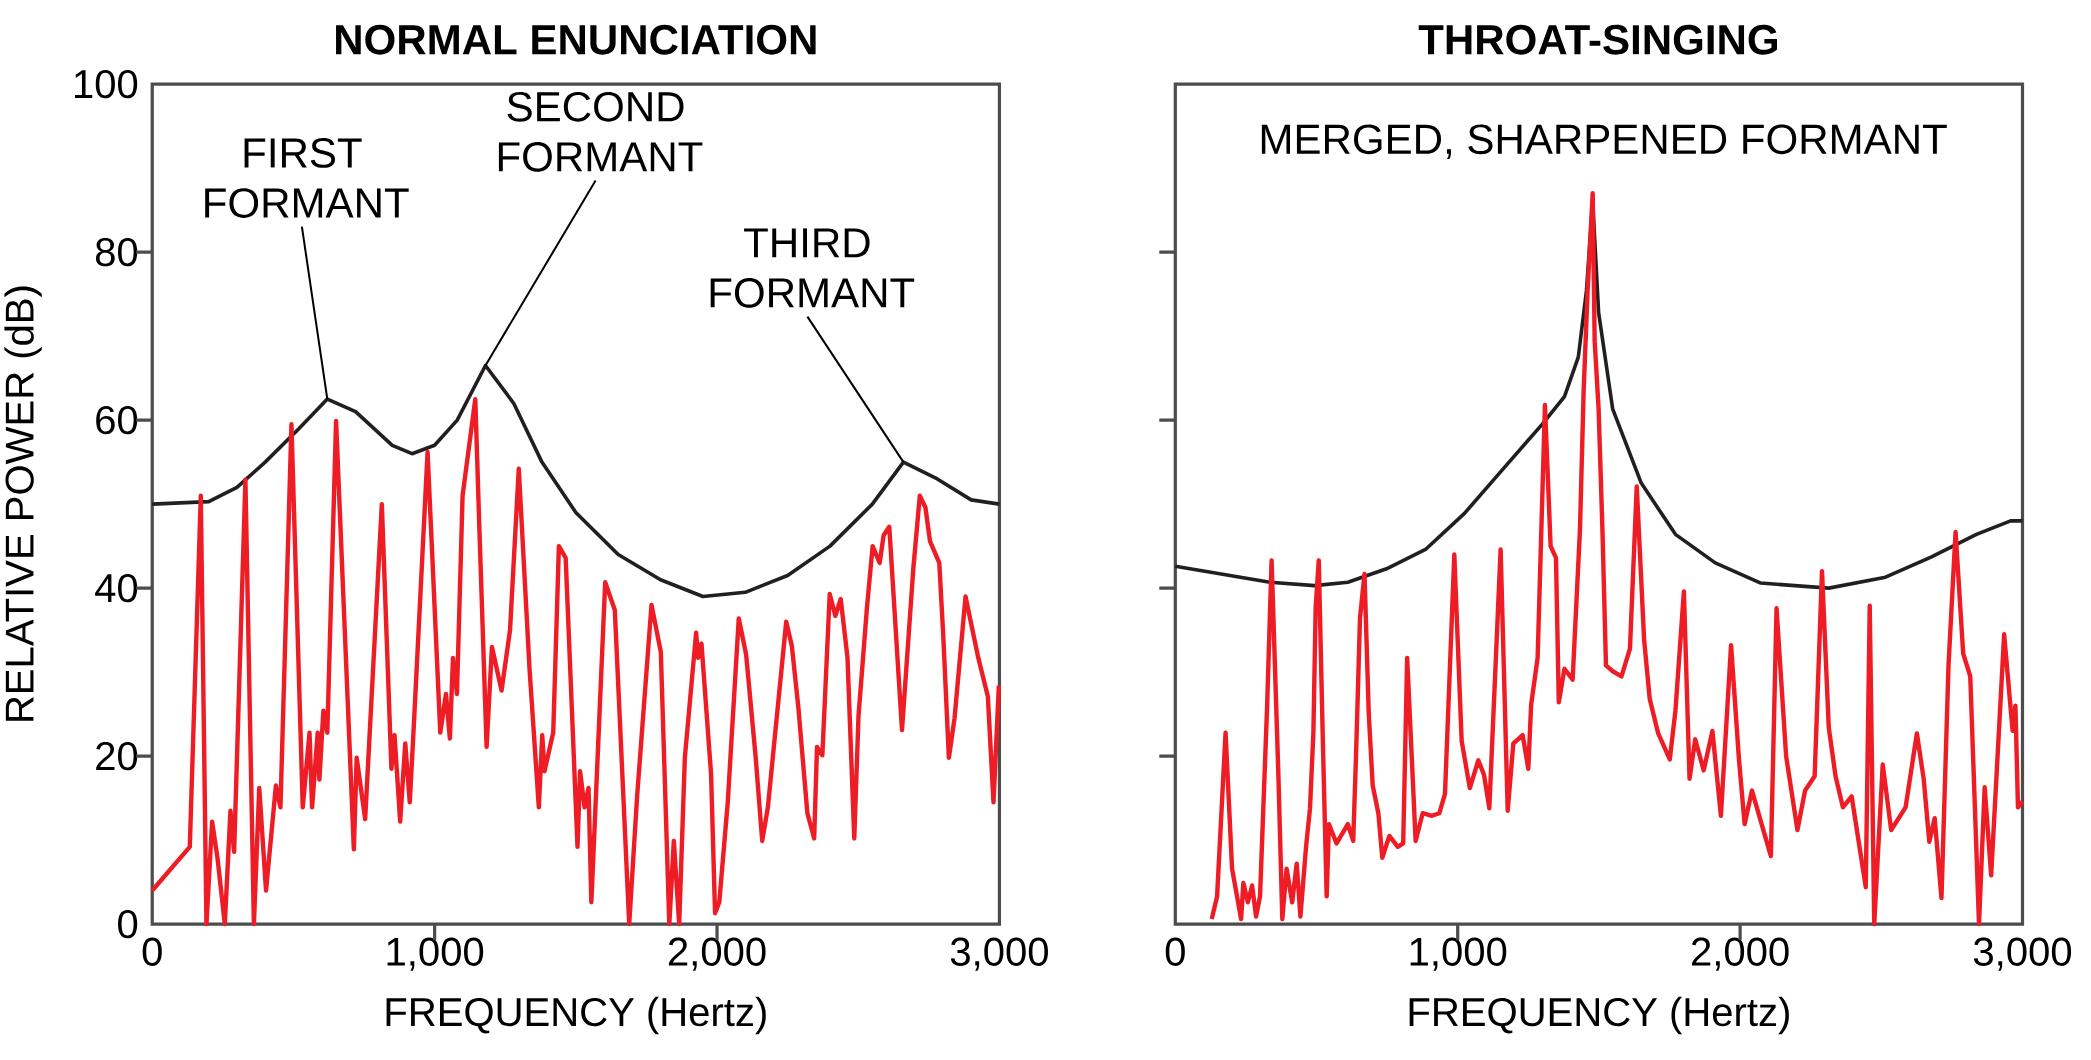  I want to click on y-tick-label: 100, so click(106, 84).